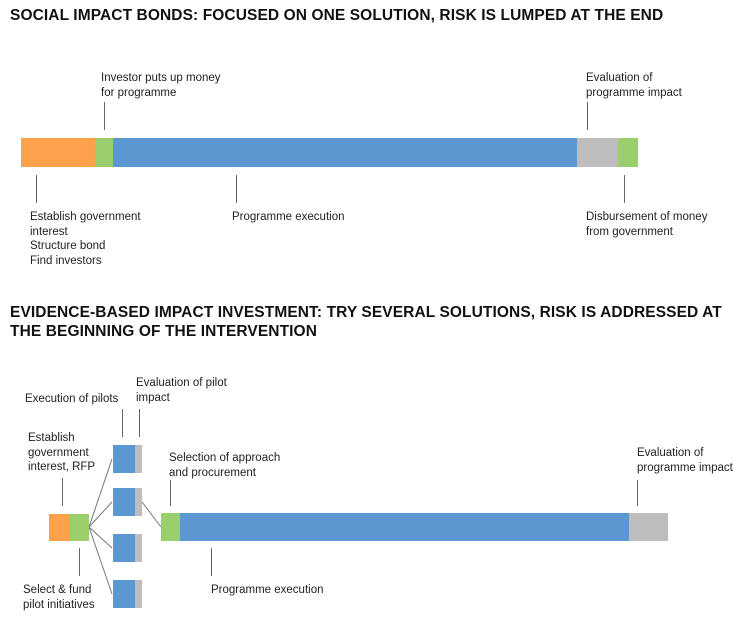 This screenshot has height=621, width=753. Describe the element at coordinates (634, 85) in the screenshot. I see `label-evaluation-top: Evaluation of programme impact` at that location.